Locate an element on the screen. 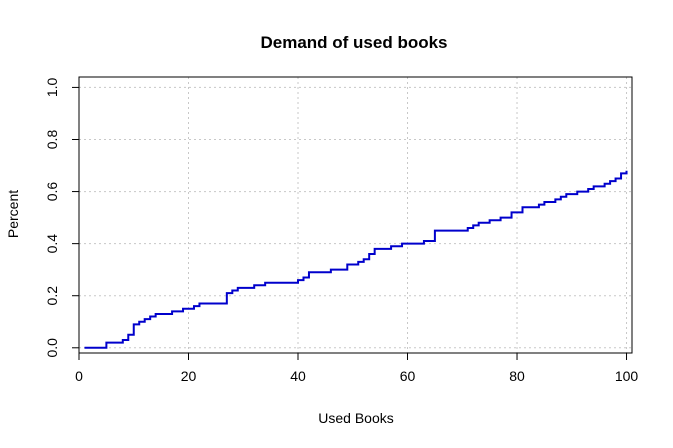 The height and width of the screenshot is (448, 673). y-tick-label: 0.4 is located at coordinates (52, 244).